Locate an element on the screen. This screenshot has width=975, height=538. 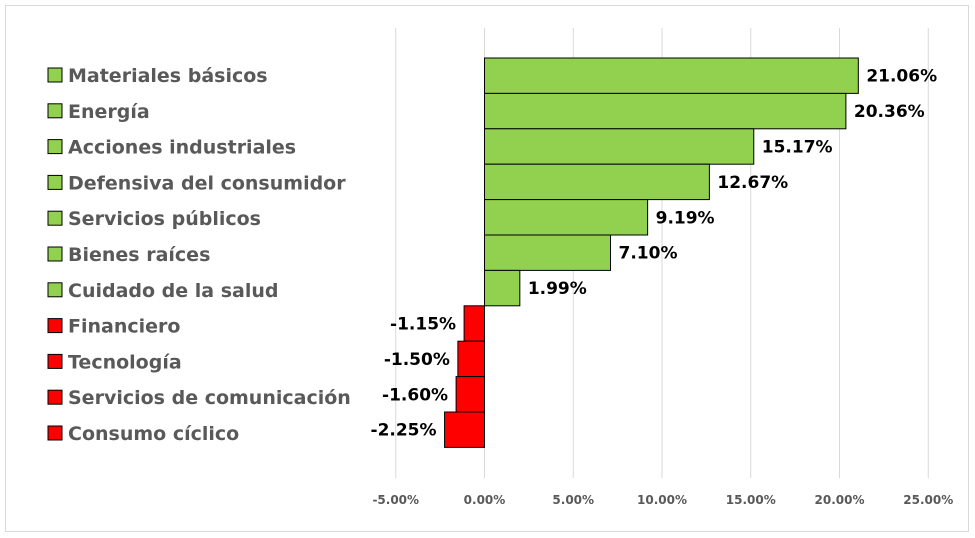
legend-label: Consumo cíclico is located at coordinates (153, 434).